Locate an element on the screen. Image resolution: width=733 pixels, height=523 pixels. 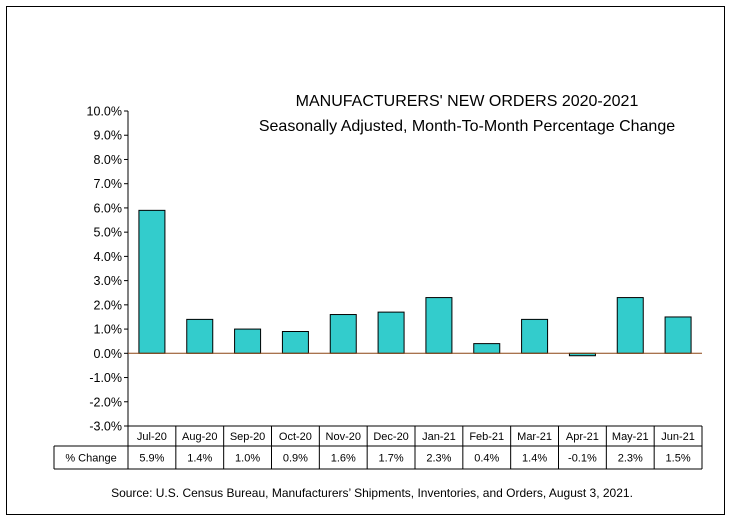
data-value-label: 1.0% is located at coordinates (247, 459).